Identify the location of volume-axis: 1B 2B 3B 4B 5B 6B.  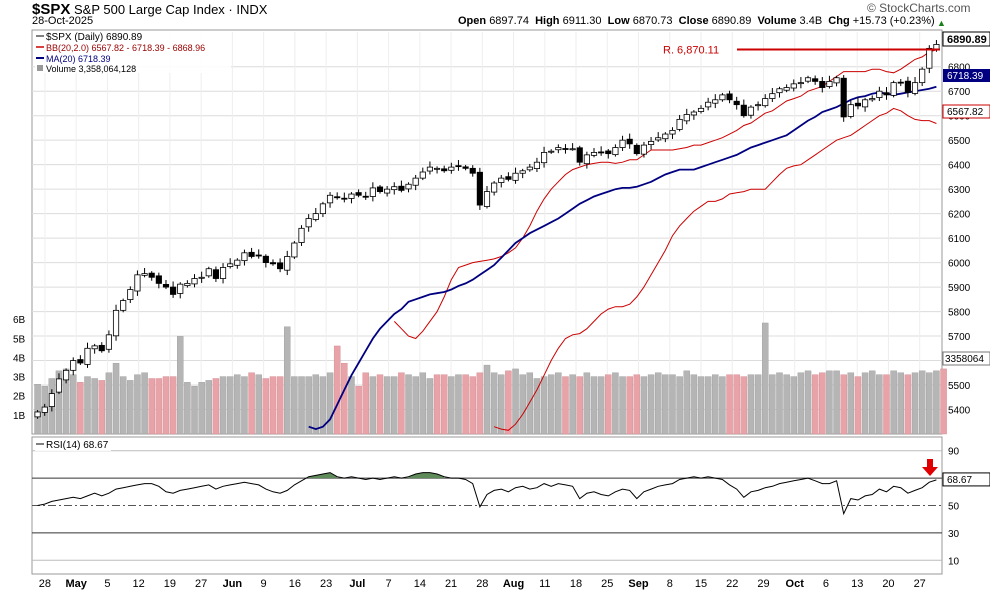
(19, 368).